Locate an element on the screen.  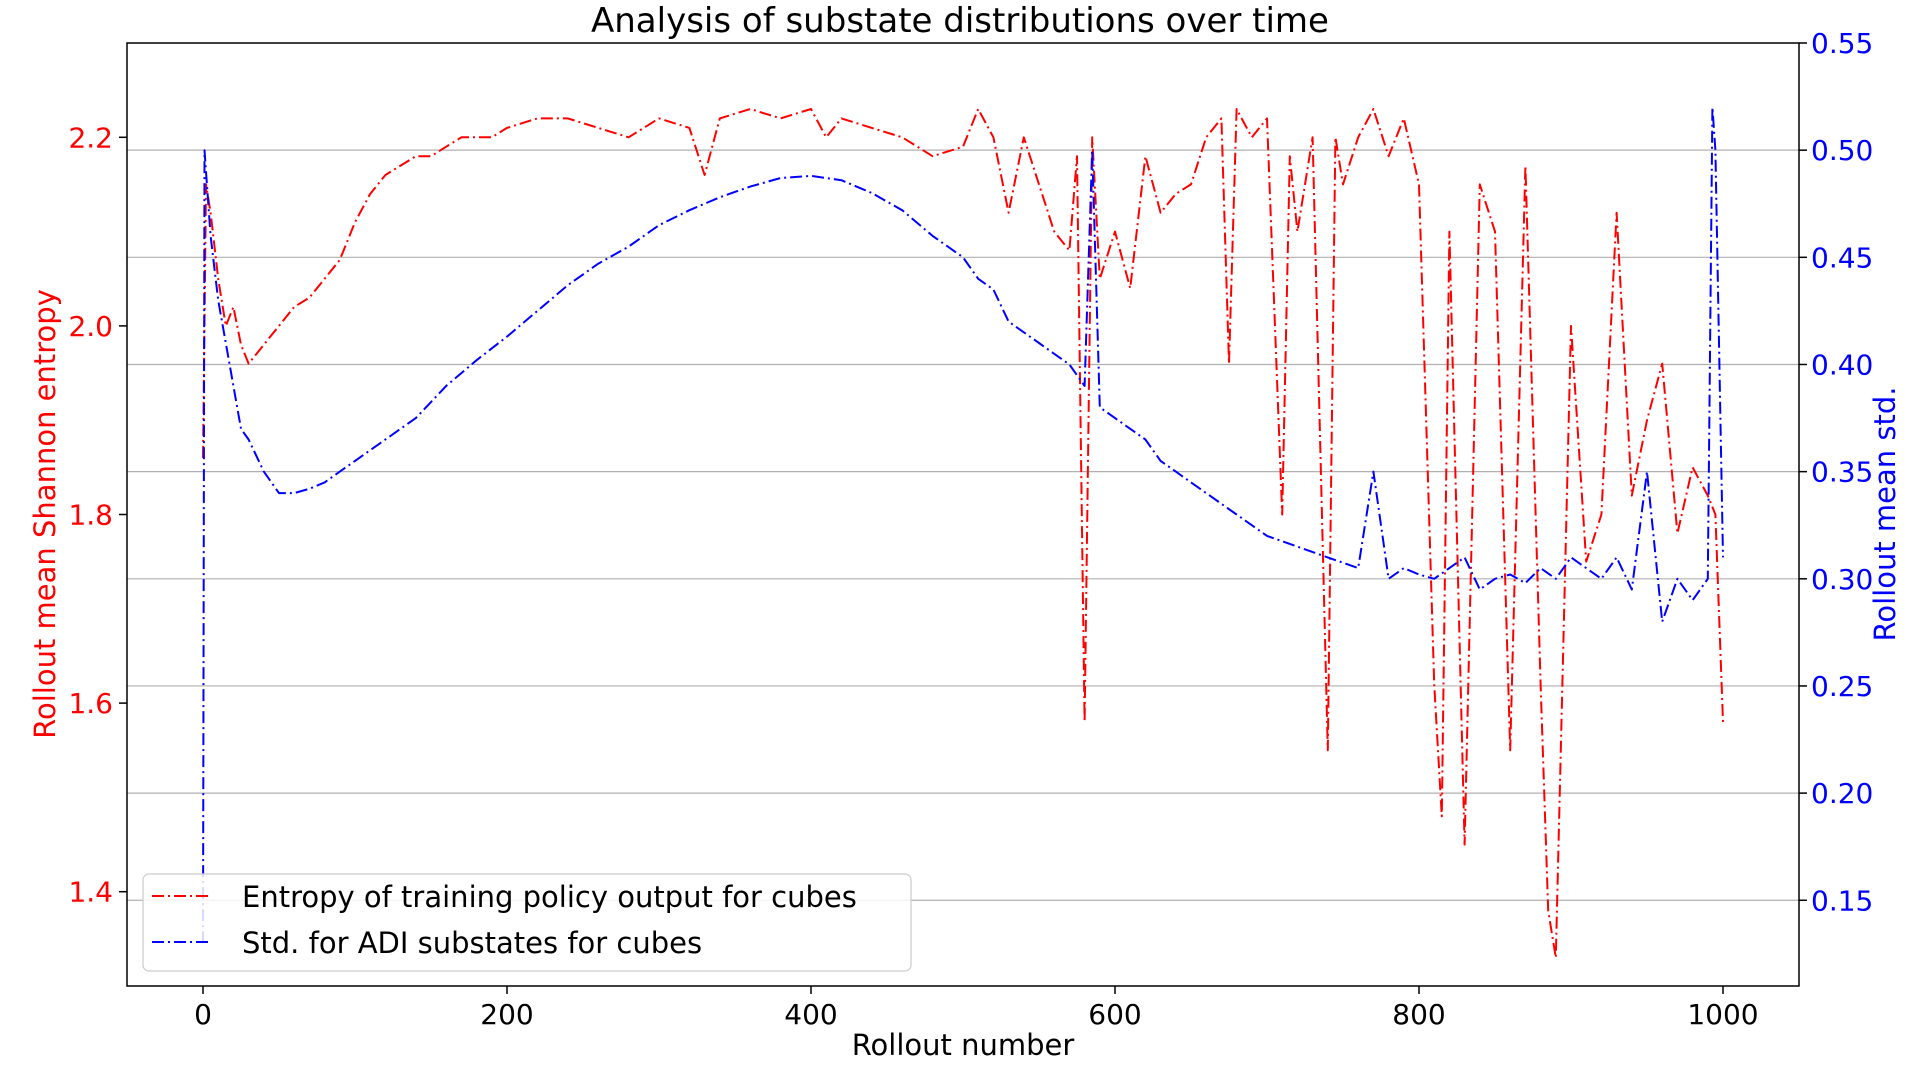
right-tick-label: 0.30 is located at coordinates (1842, 579).